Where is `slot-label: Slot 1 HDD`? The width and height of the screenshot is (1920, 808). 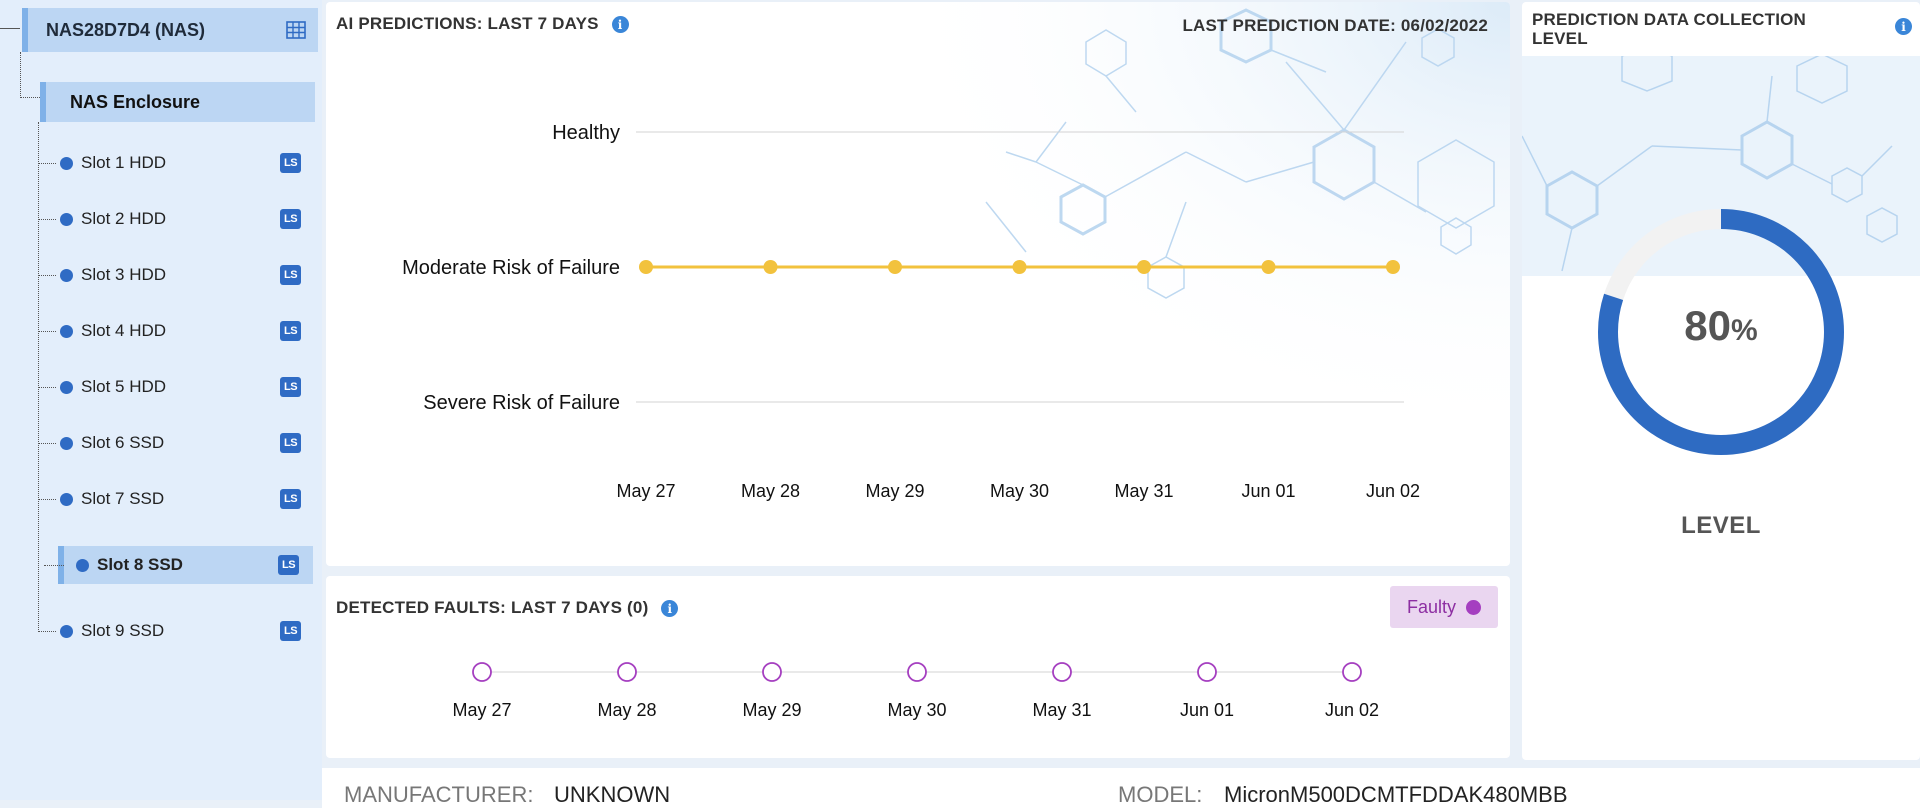
slot-label: Slot 1 HDD is located at coordinates (124, 162).